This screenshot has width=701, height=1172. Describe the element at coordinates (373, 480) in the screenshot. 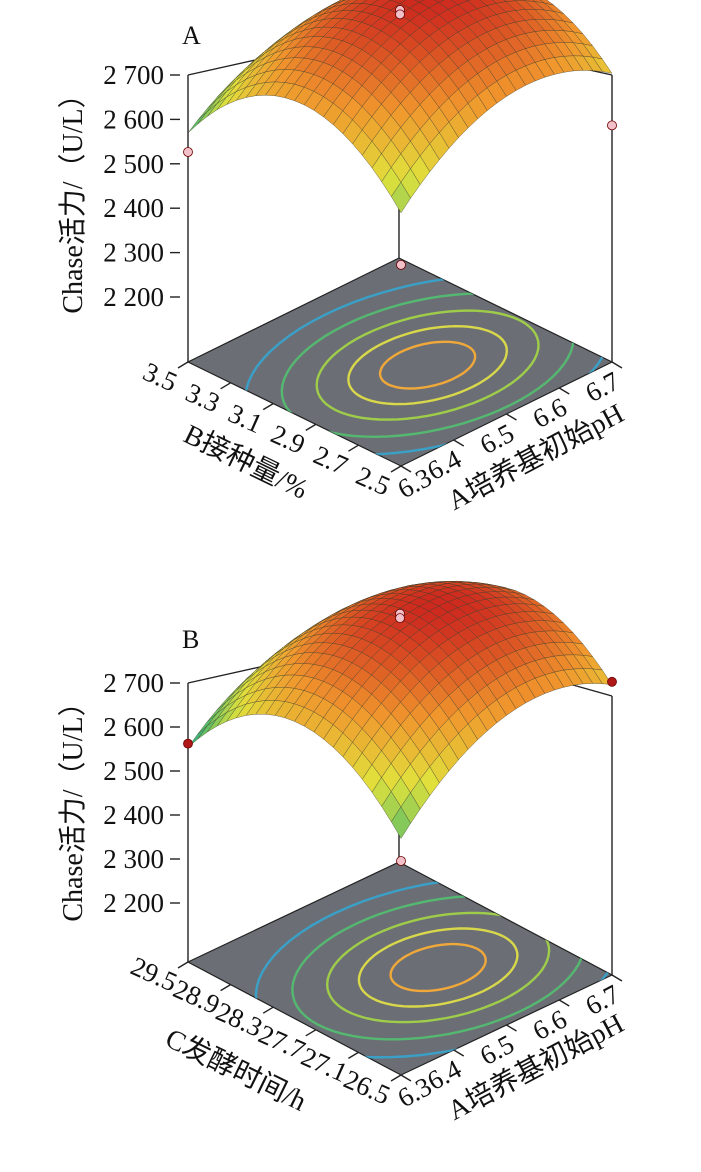

I see `y-tick-label: 2.5` at that location.